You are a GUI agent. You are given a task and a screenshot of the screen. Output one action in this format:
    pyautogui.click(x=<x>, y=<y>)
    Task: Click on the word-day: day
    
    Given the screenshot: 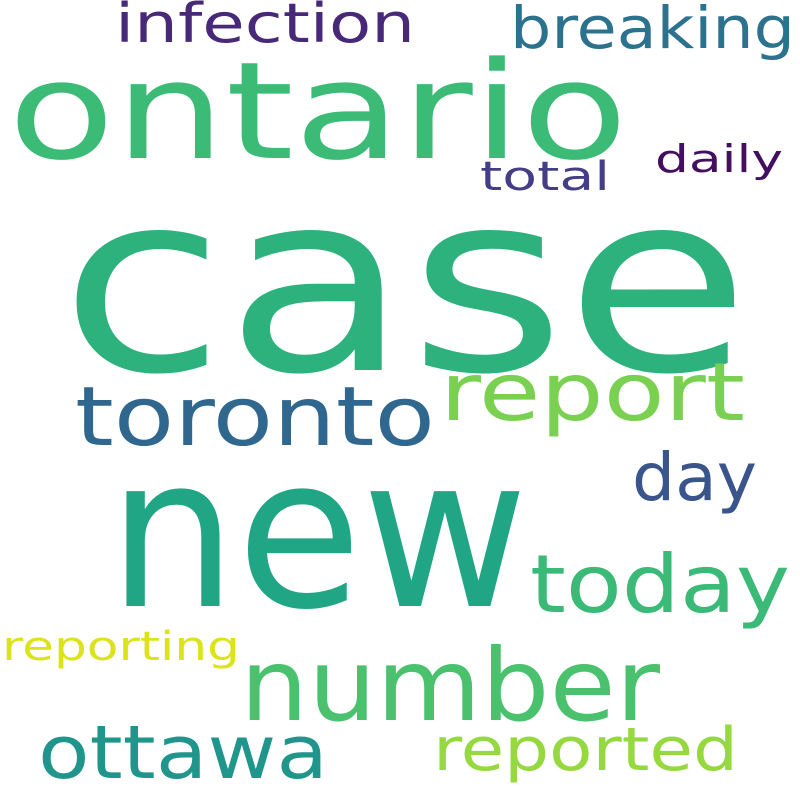 What is the action you would take?
    pyautogui.click(x=694, y=477)
    